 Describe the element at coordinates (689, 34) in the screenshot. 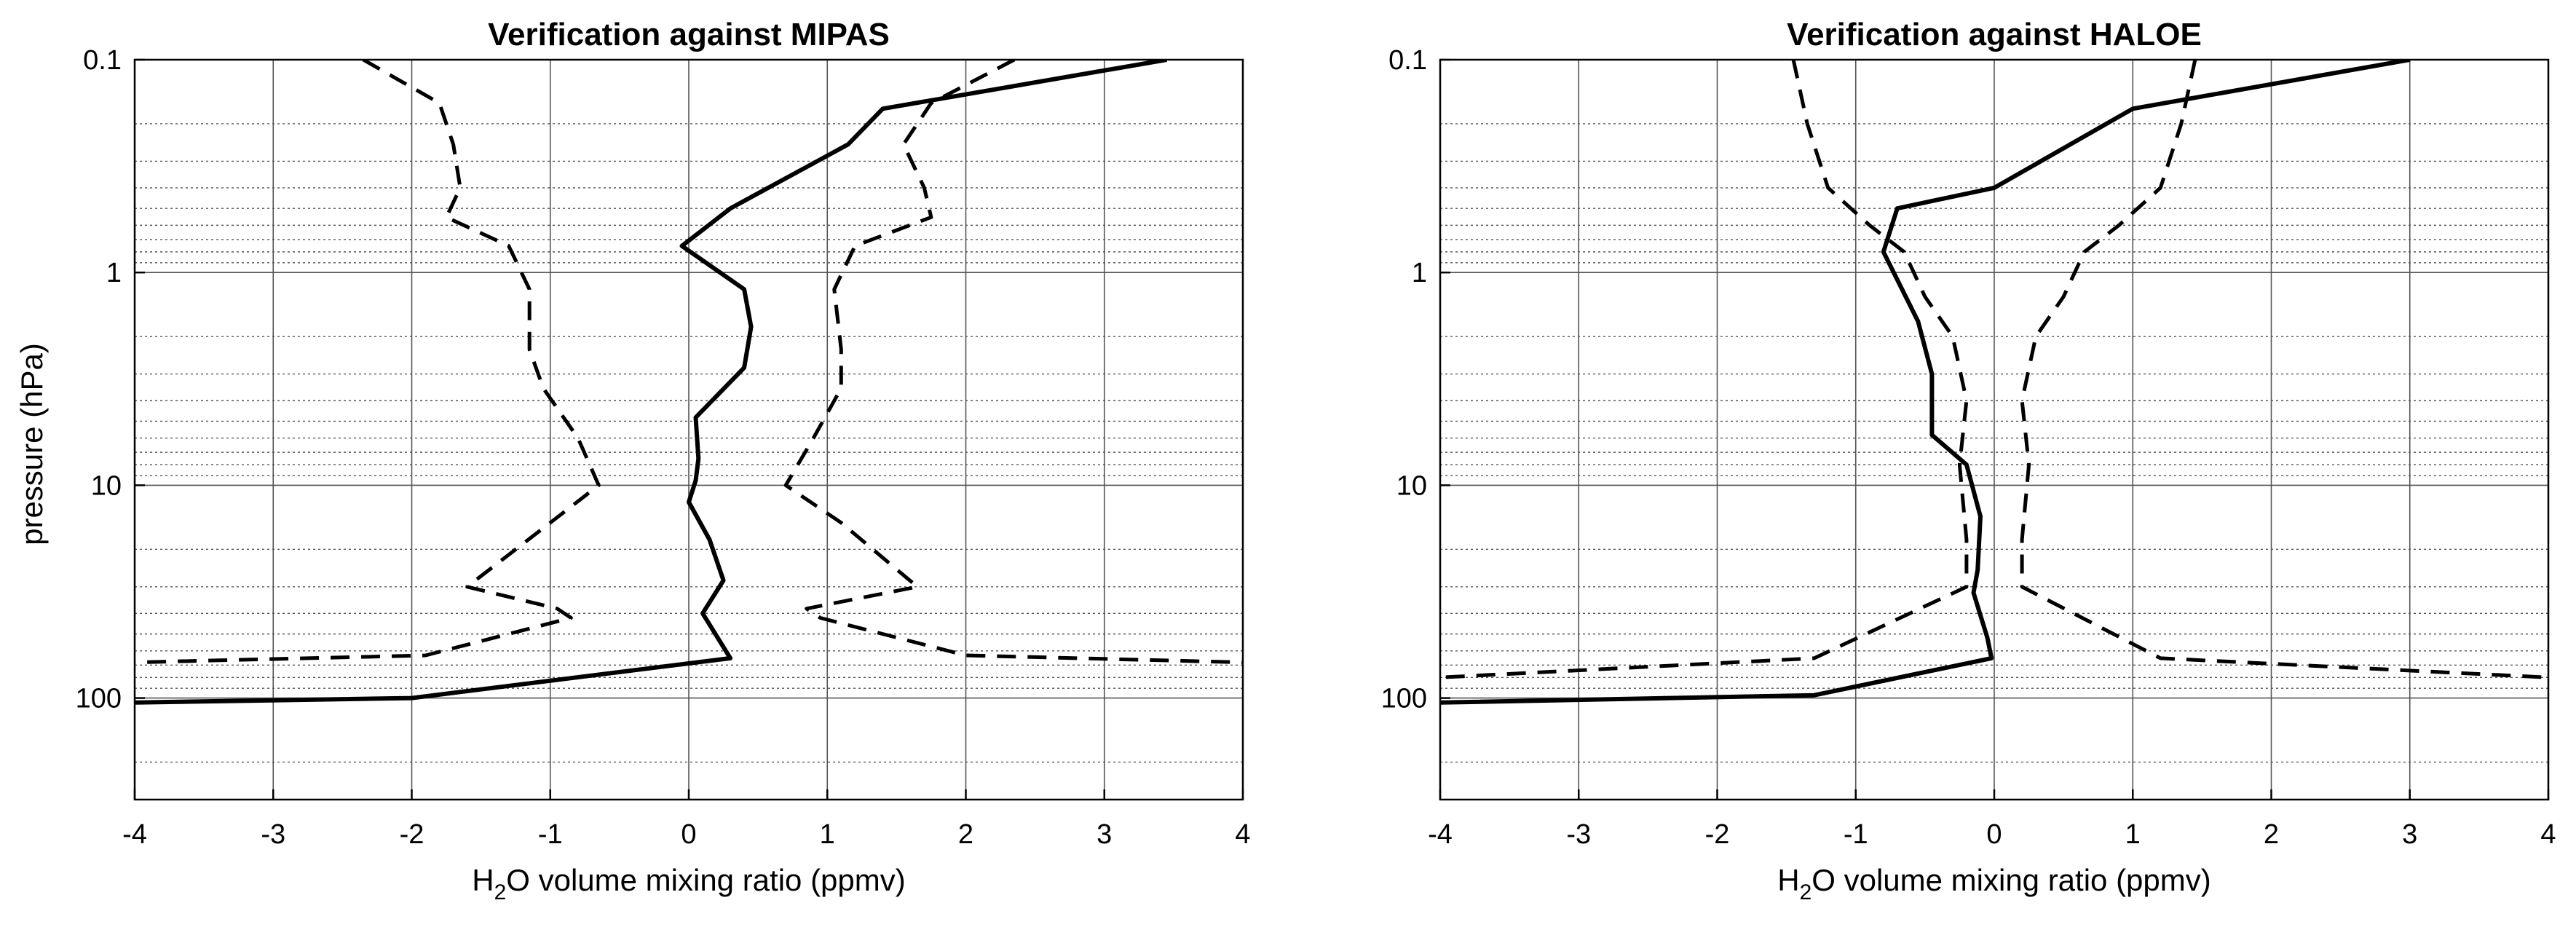

I see `chart-title: Verification against MIPAS` at that location.